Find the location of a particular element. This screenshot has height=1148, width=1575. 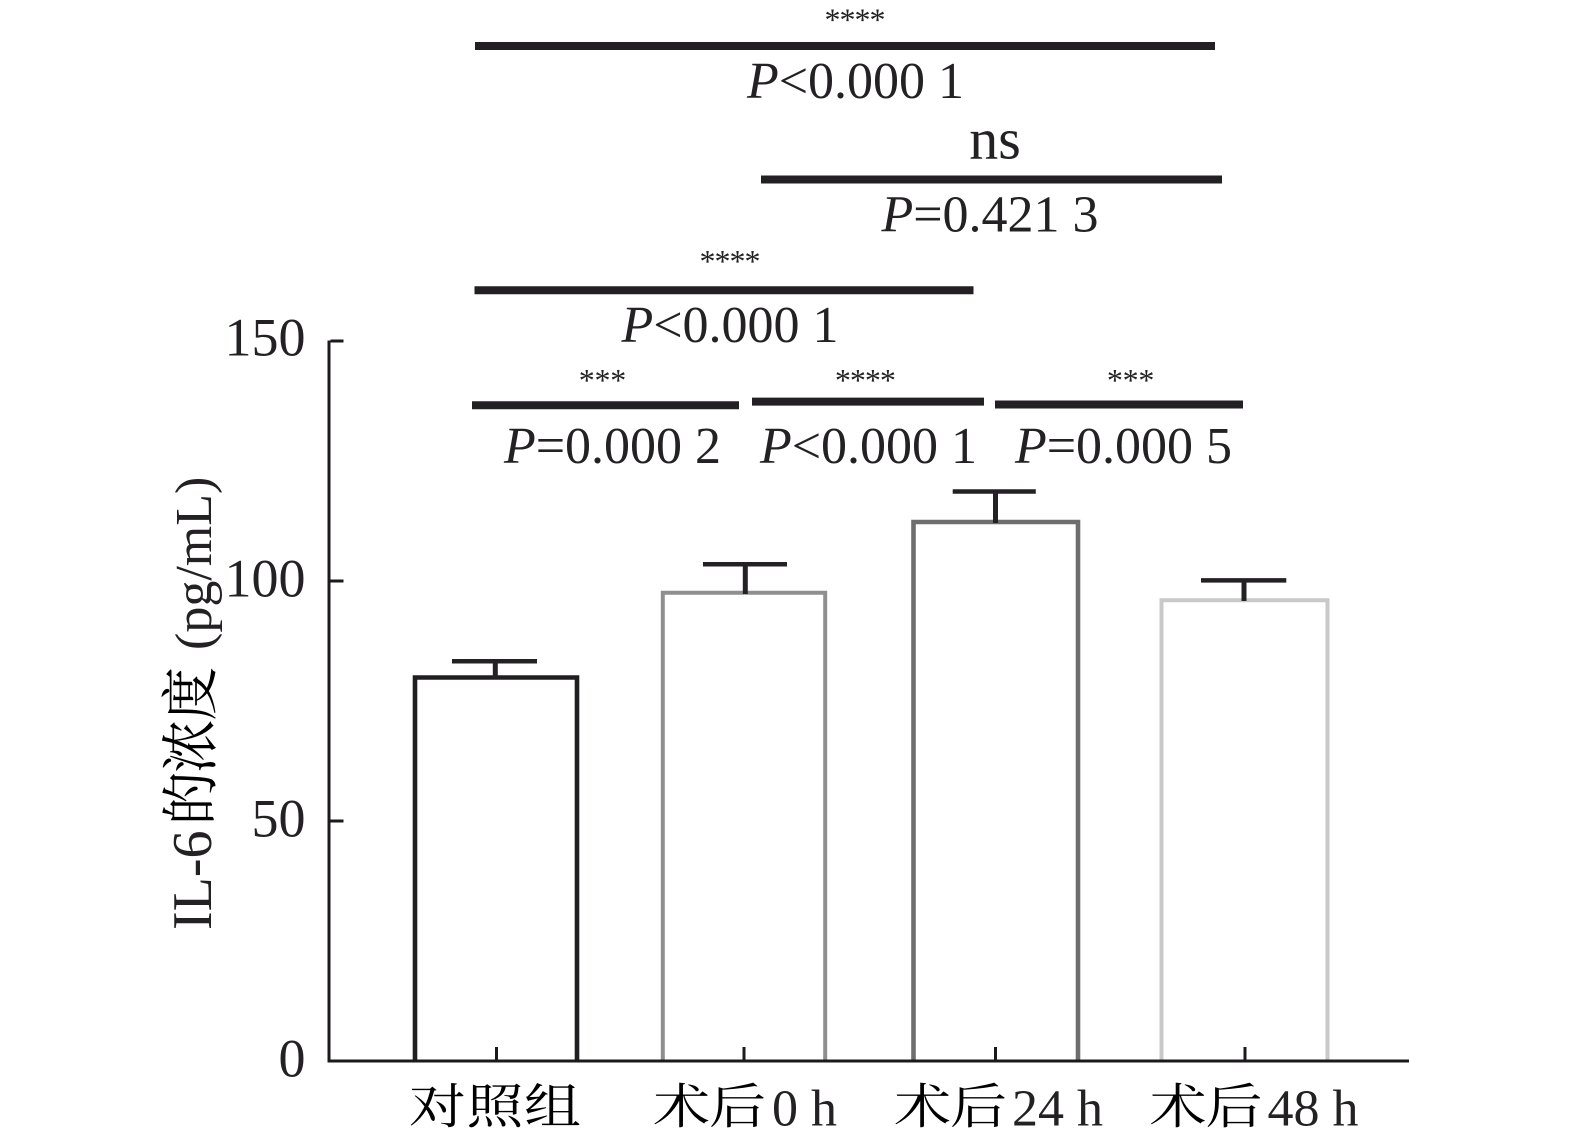

svg-text: ns is located at coordinates (995, 139).